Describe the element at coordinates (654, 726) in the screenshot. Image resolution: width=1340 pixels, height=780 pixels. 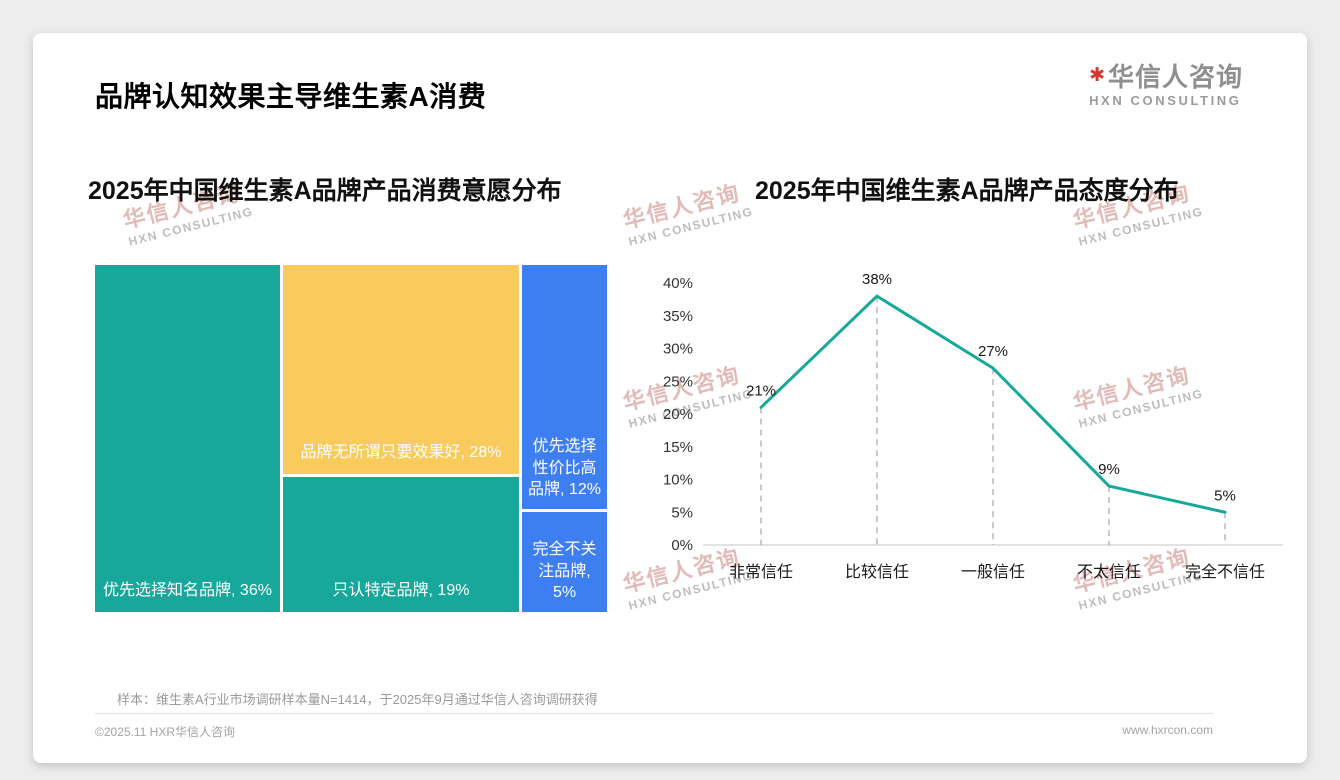
I see `footer: ©2025.11 HXR华信人咨询 www.hxrcon.com` at that location.